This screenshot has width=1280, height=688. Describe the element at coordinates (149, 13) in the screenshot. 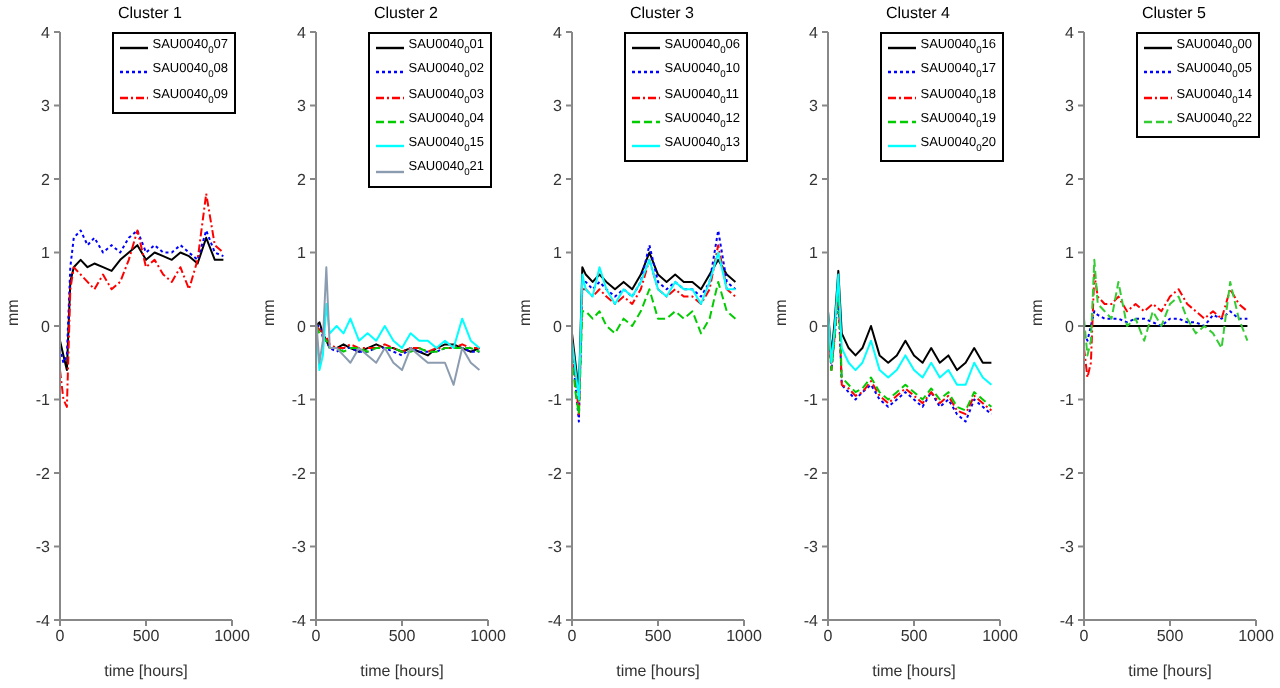

I see `chart-title: Cluster 1` at that location.